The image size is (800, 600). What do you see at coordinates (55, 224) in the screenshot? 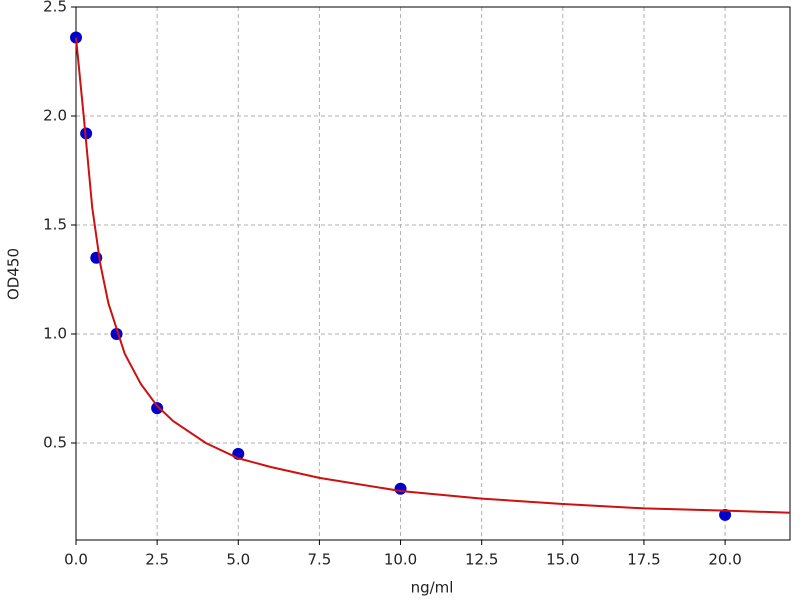
I see `y-tick-label: 1.5` at bounding box center [55, 224].